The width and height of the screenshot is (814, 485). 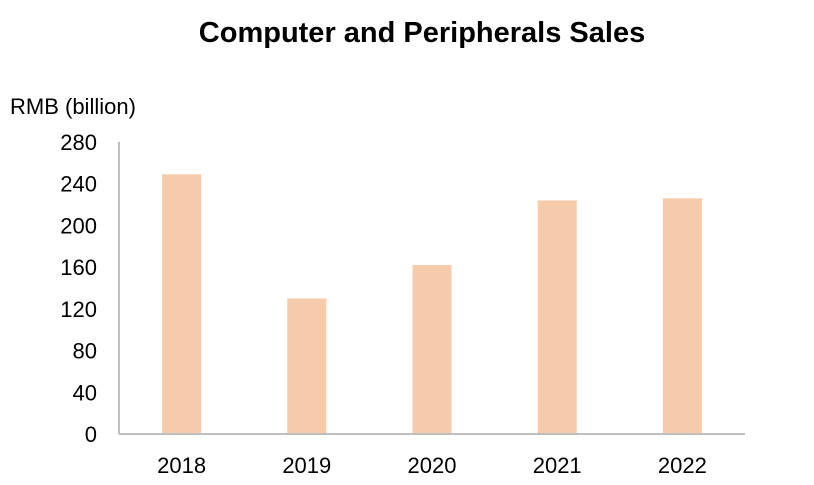 I want to click on y-tick-label: 160, so click(x=78, y=267).